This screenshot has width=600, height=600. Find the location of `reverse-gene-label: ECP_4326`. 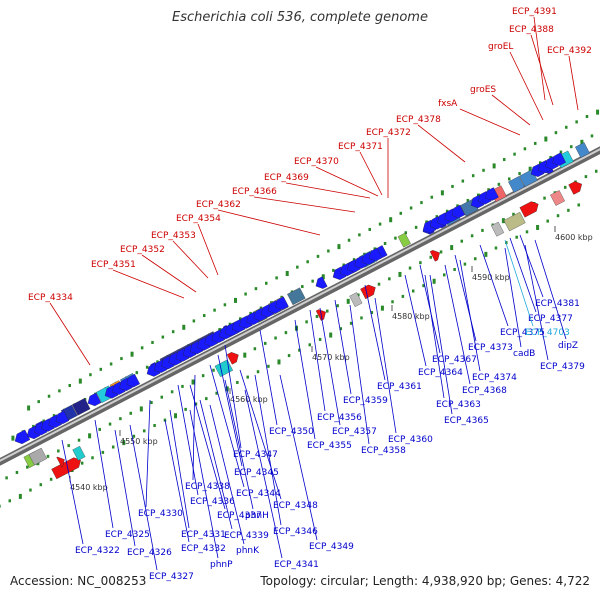

reverse-gene-label: ECP_4326 is located at coordinates (149, 553).